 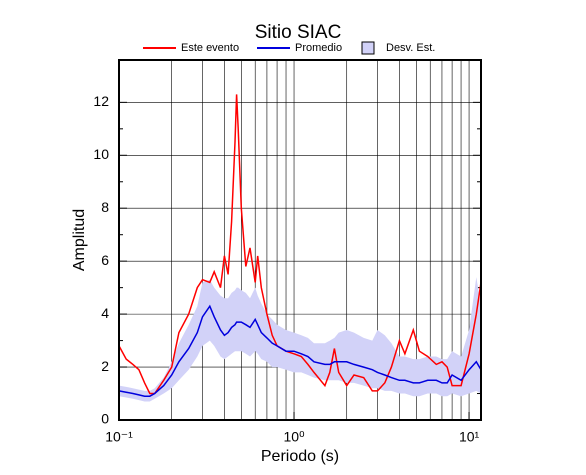 What do you see at coordinates (298, 32) in the screenshot?
I see `chart-title: Sitio SIAC` at bounding box center [298, 32].